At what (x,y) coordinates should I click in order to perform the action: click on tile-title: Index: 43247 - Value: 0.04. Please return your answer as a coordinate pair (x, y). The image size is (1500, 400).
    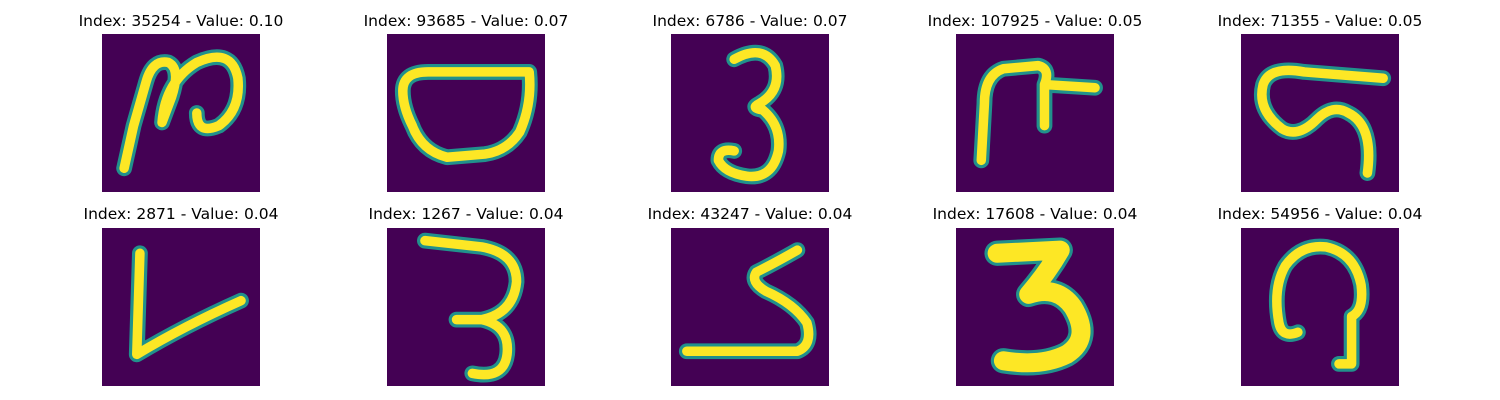
    Looking at the image, I should click on (750, 214).